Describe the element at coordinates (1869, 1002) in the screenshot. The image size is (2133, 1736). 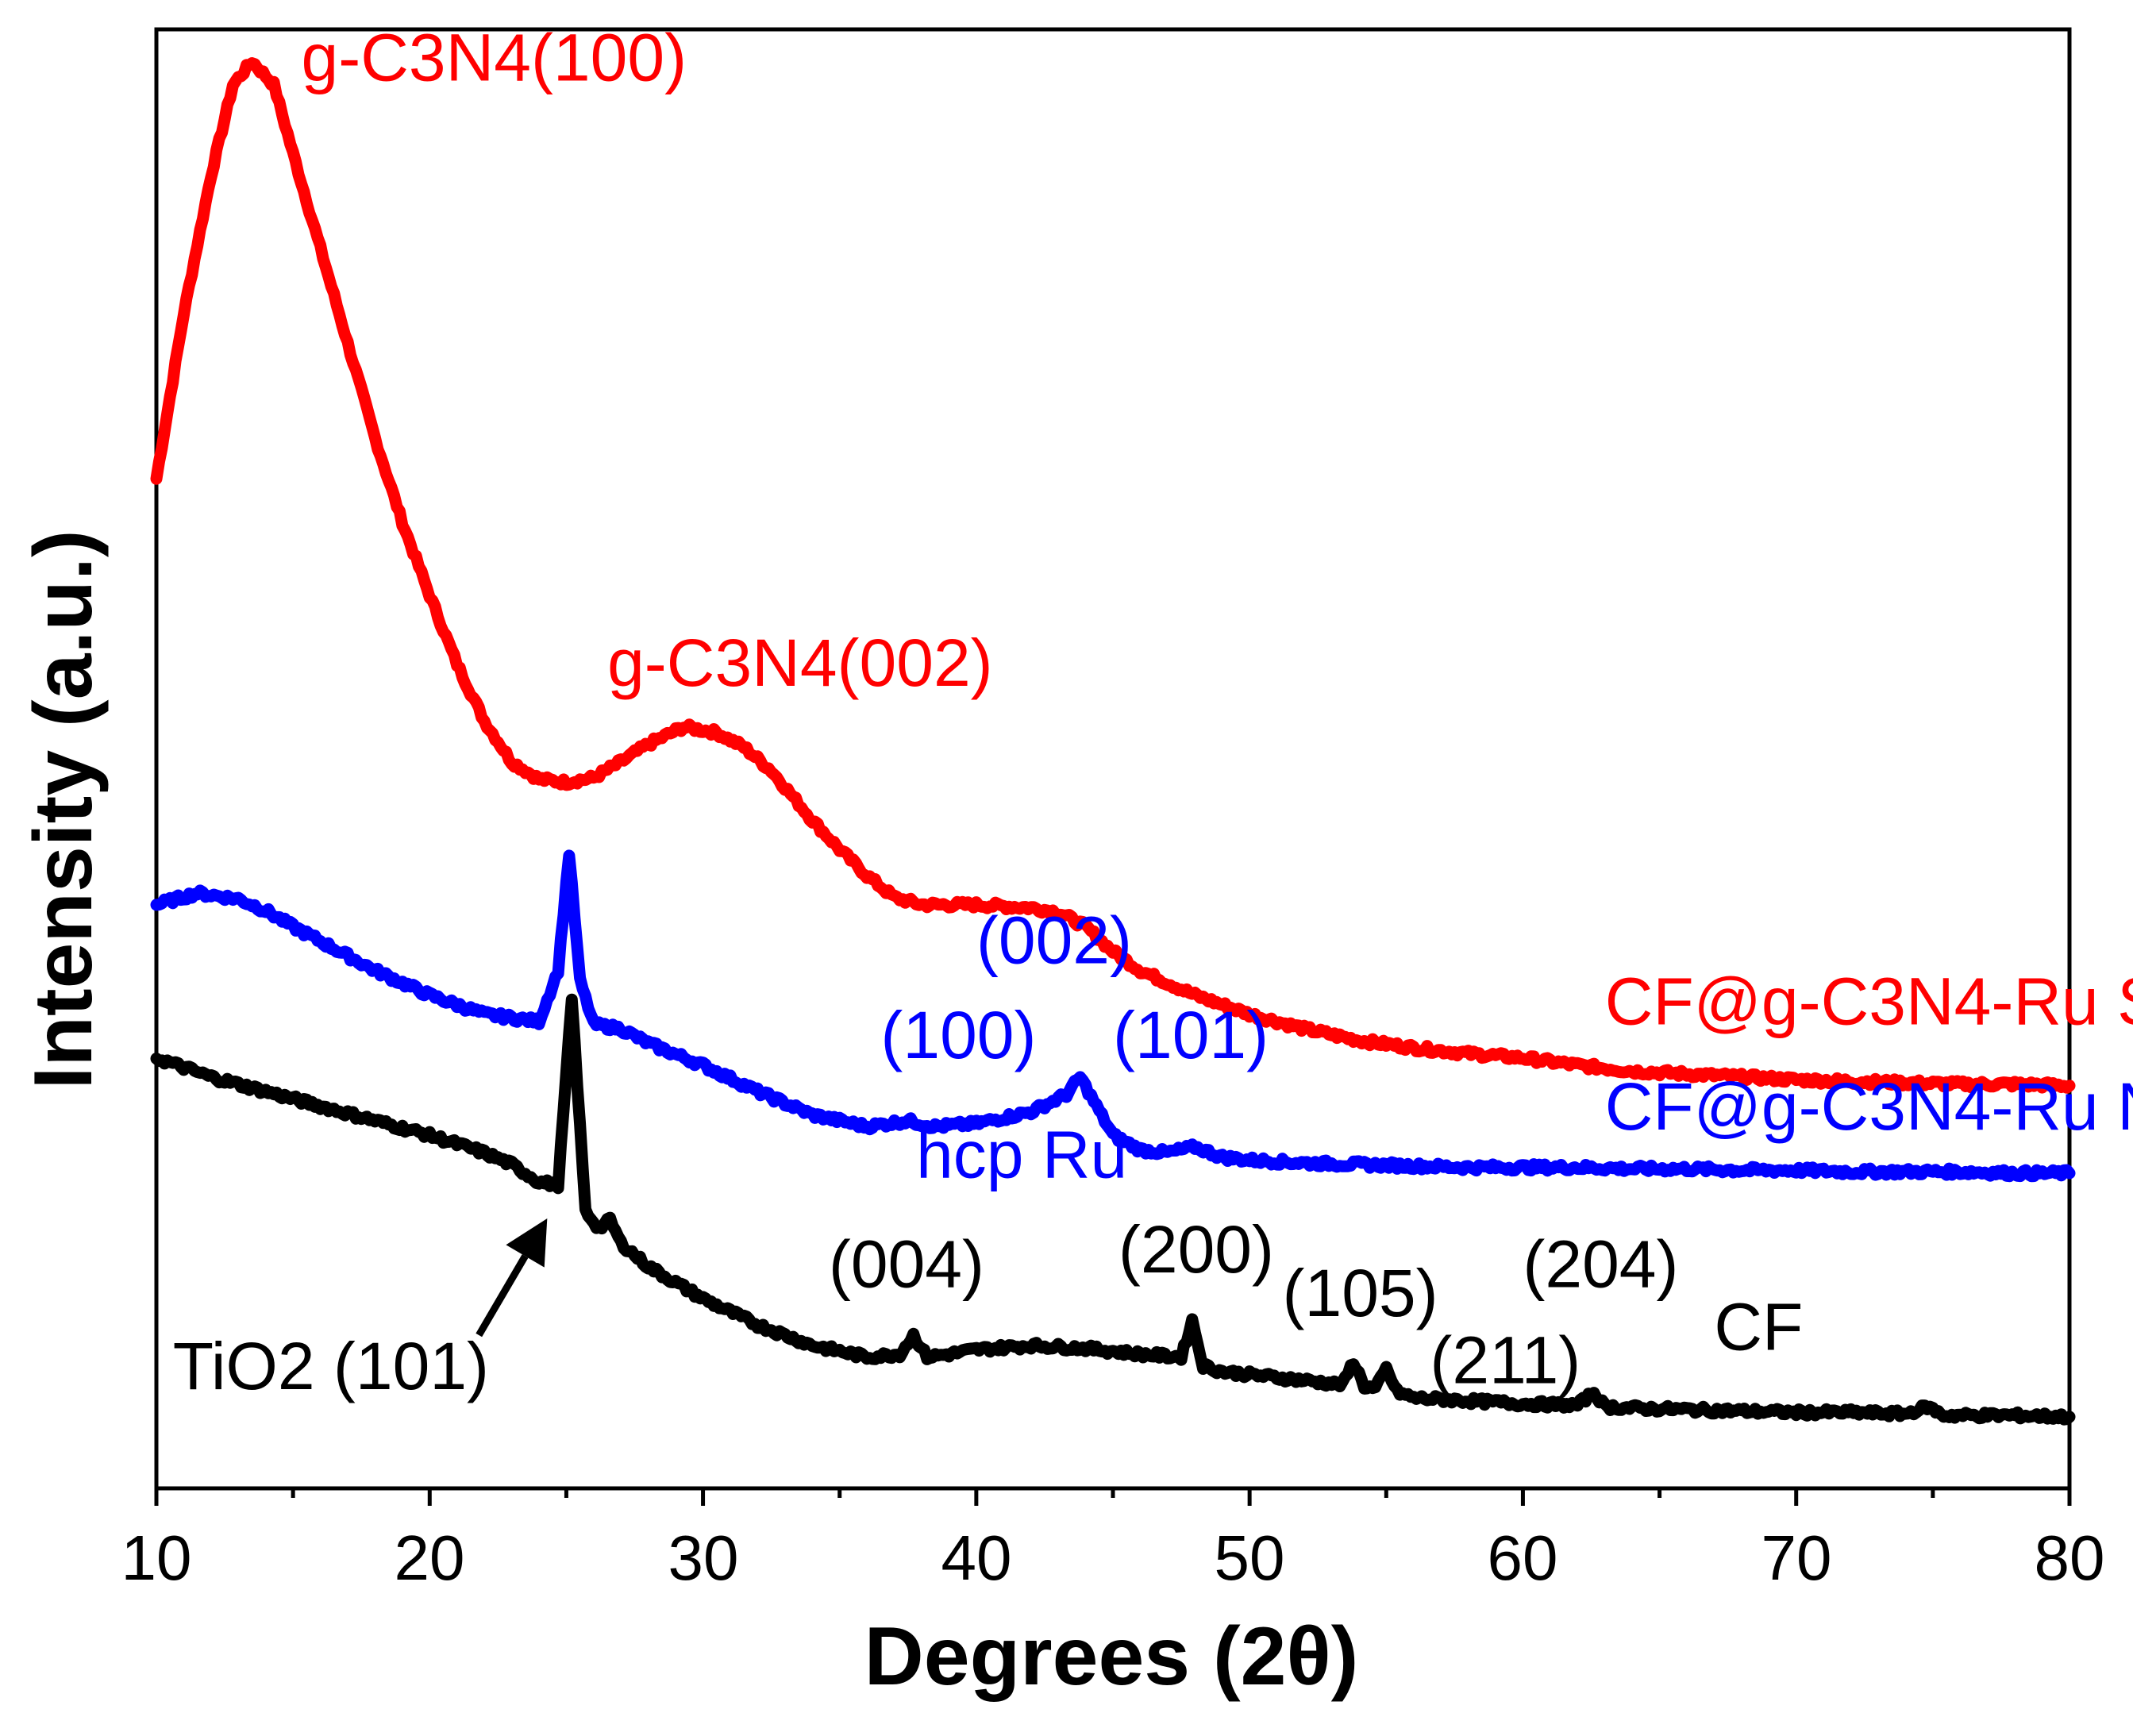
I see `series-label-ru-sas: CF@g-C3N4-Ru SAs` at that location.